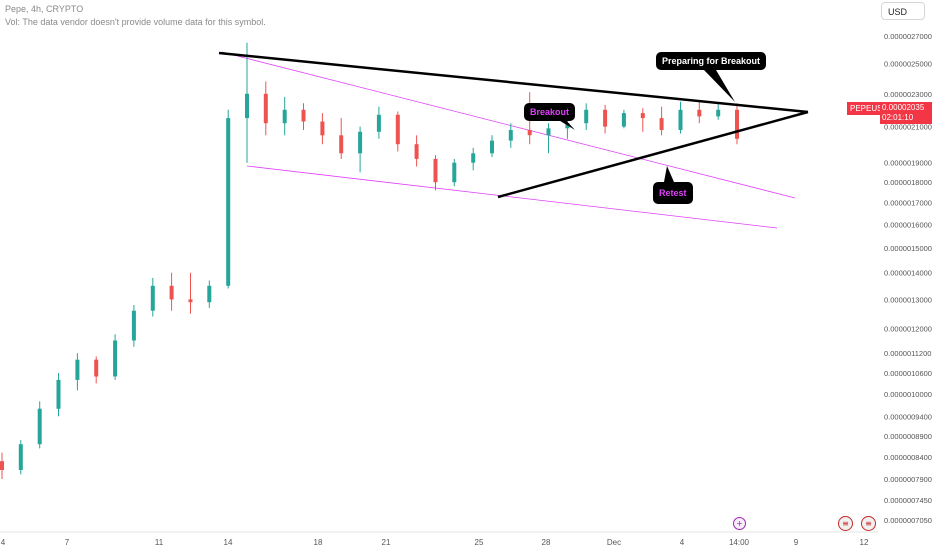 This screenshot has width=932, height=550. What do you see at coordinates (739, 542) in the screenshot?
I see `x-tick-label: 14:00` at bounding box center [739, 542].